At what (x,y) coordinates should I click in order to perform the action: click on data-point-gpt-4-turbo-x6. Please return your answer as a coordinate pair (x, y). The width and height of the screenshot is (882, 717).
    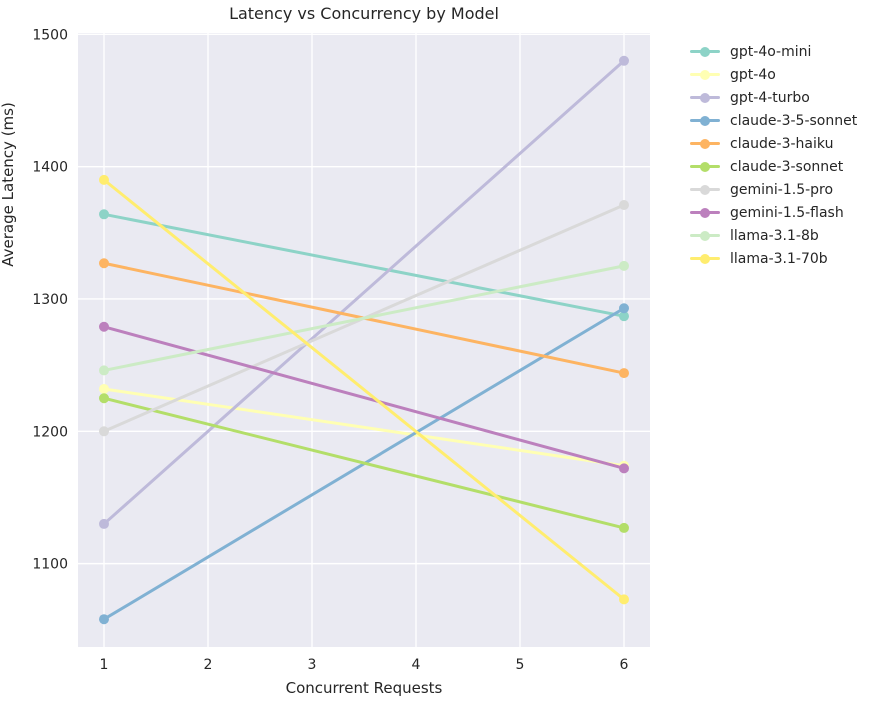
    Looking at the image, I should click on (624, 60).